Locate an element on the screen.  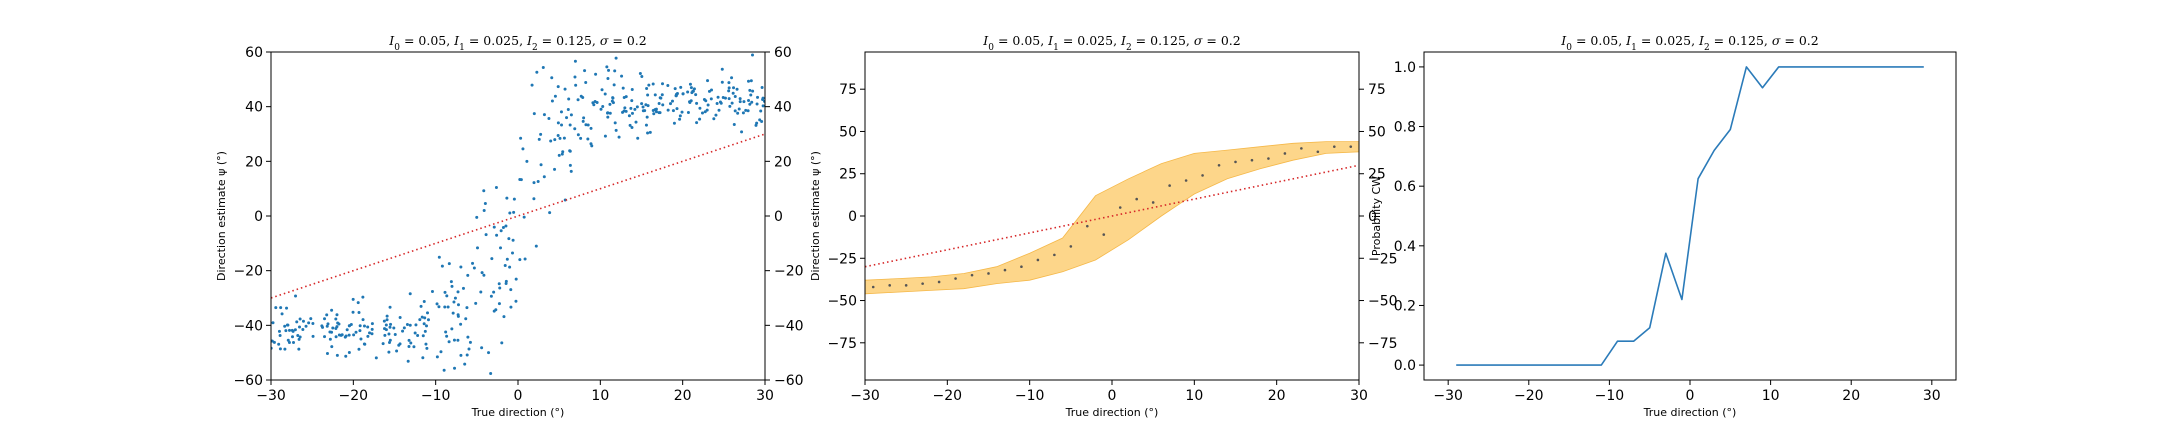
identity-line is located at coordinates (1112, 216).